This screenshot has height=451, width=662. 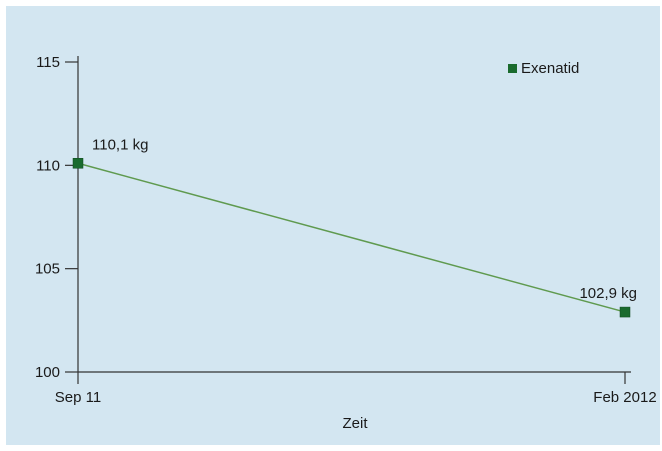 What do you see at coordinates (550, 68) in the screenshot?
I see `legend-label-exenatid: Exenatid` at bounding box center [550, 68].